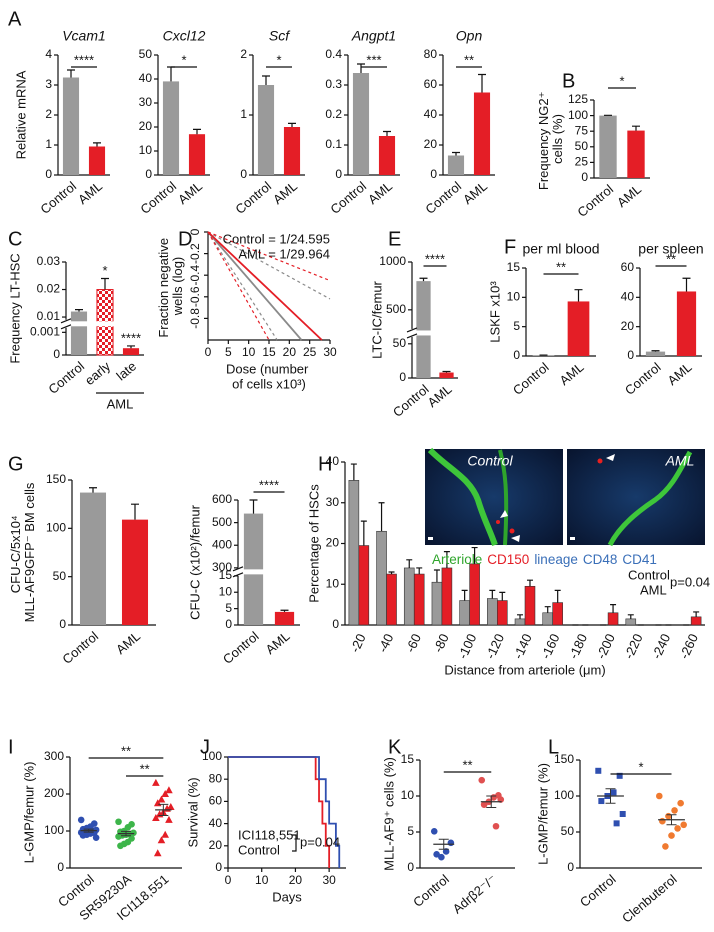  I want to click on y-tick-label: 30, so click(146, 102).